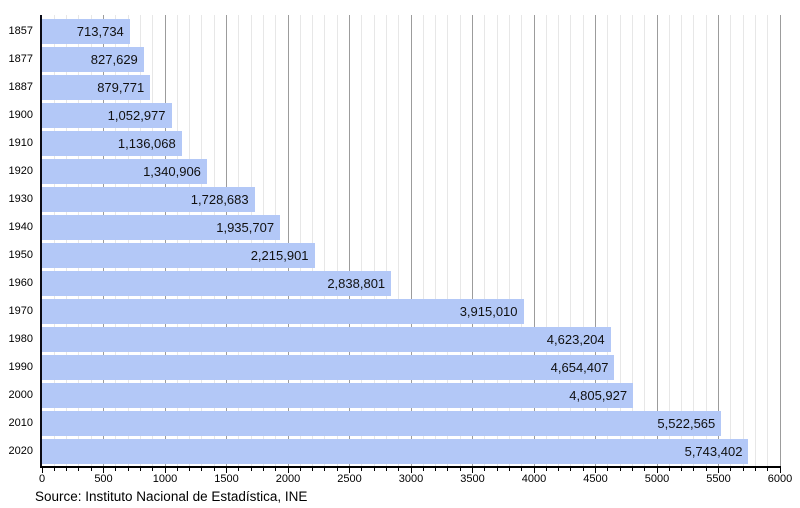 The width and height of the screenshot is (800, 508). I want to click on y-axis-tick-label: 1940, so click(20, 227).